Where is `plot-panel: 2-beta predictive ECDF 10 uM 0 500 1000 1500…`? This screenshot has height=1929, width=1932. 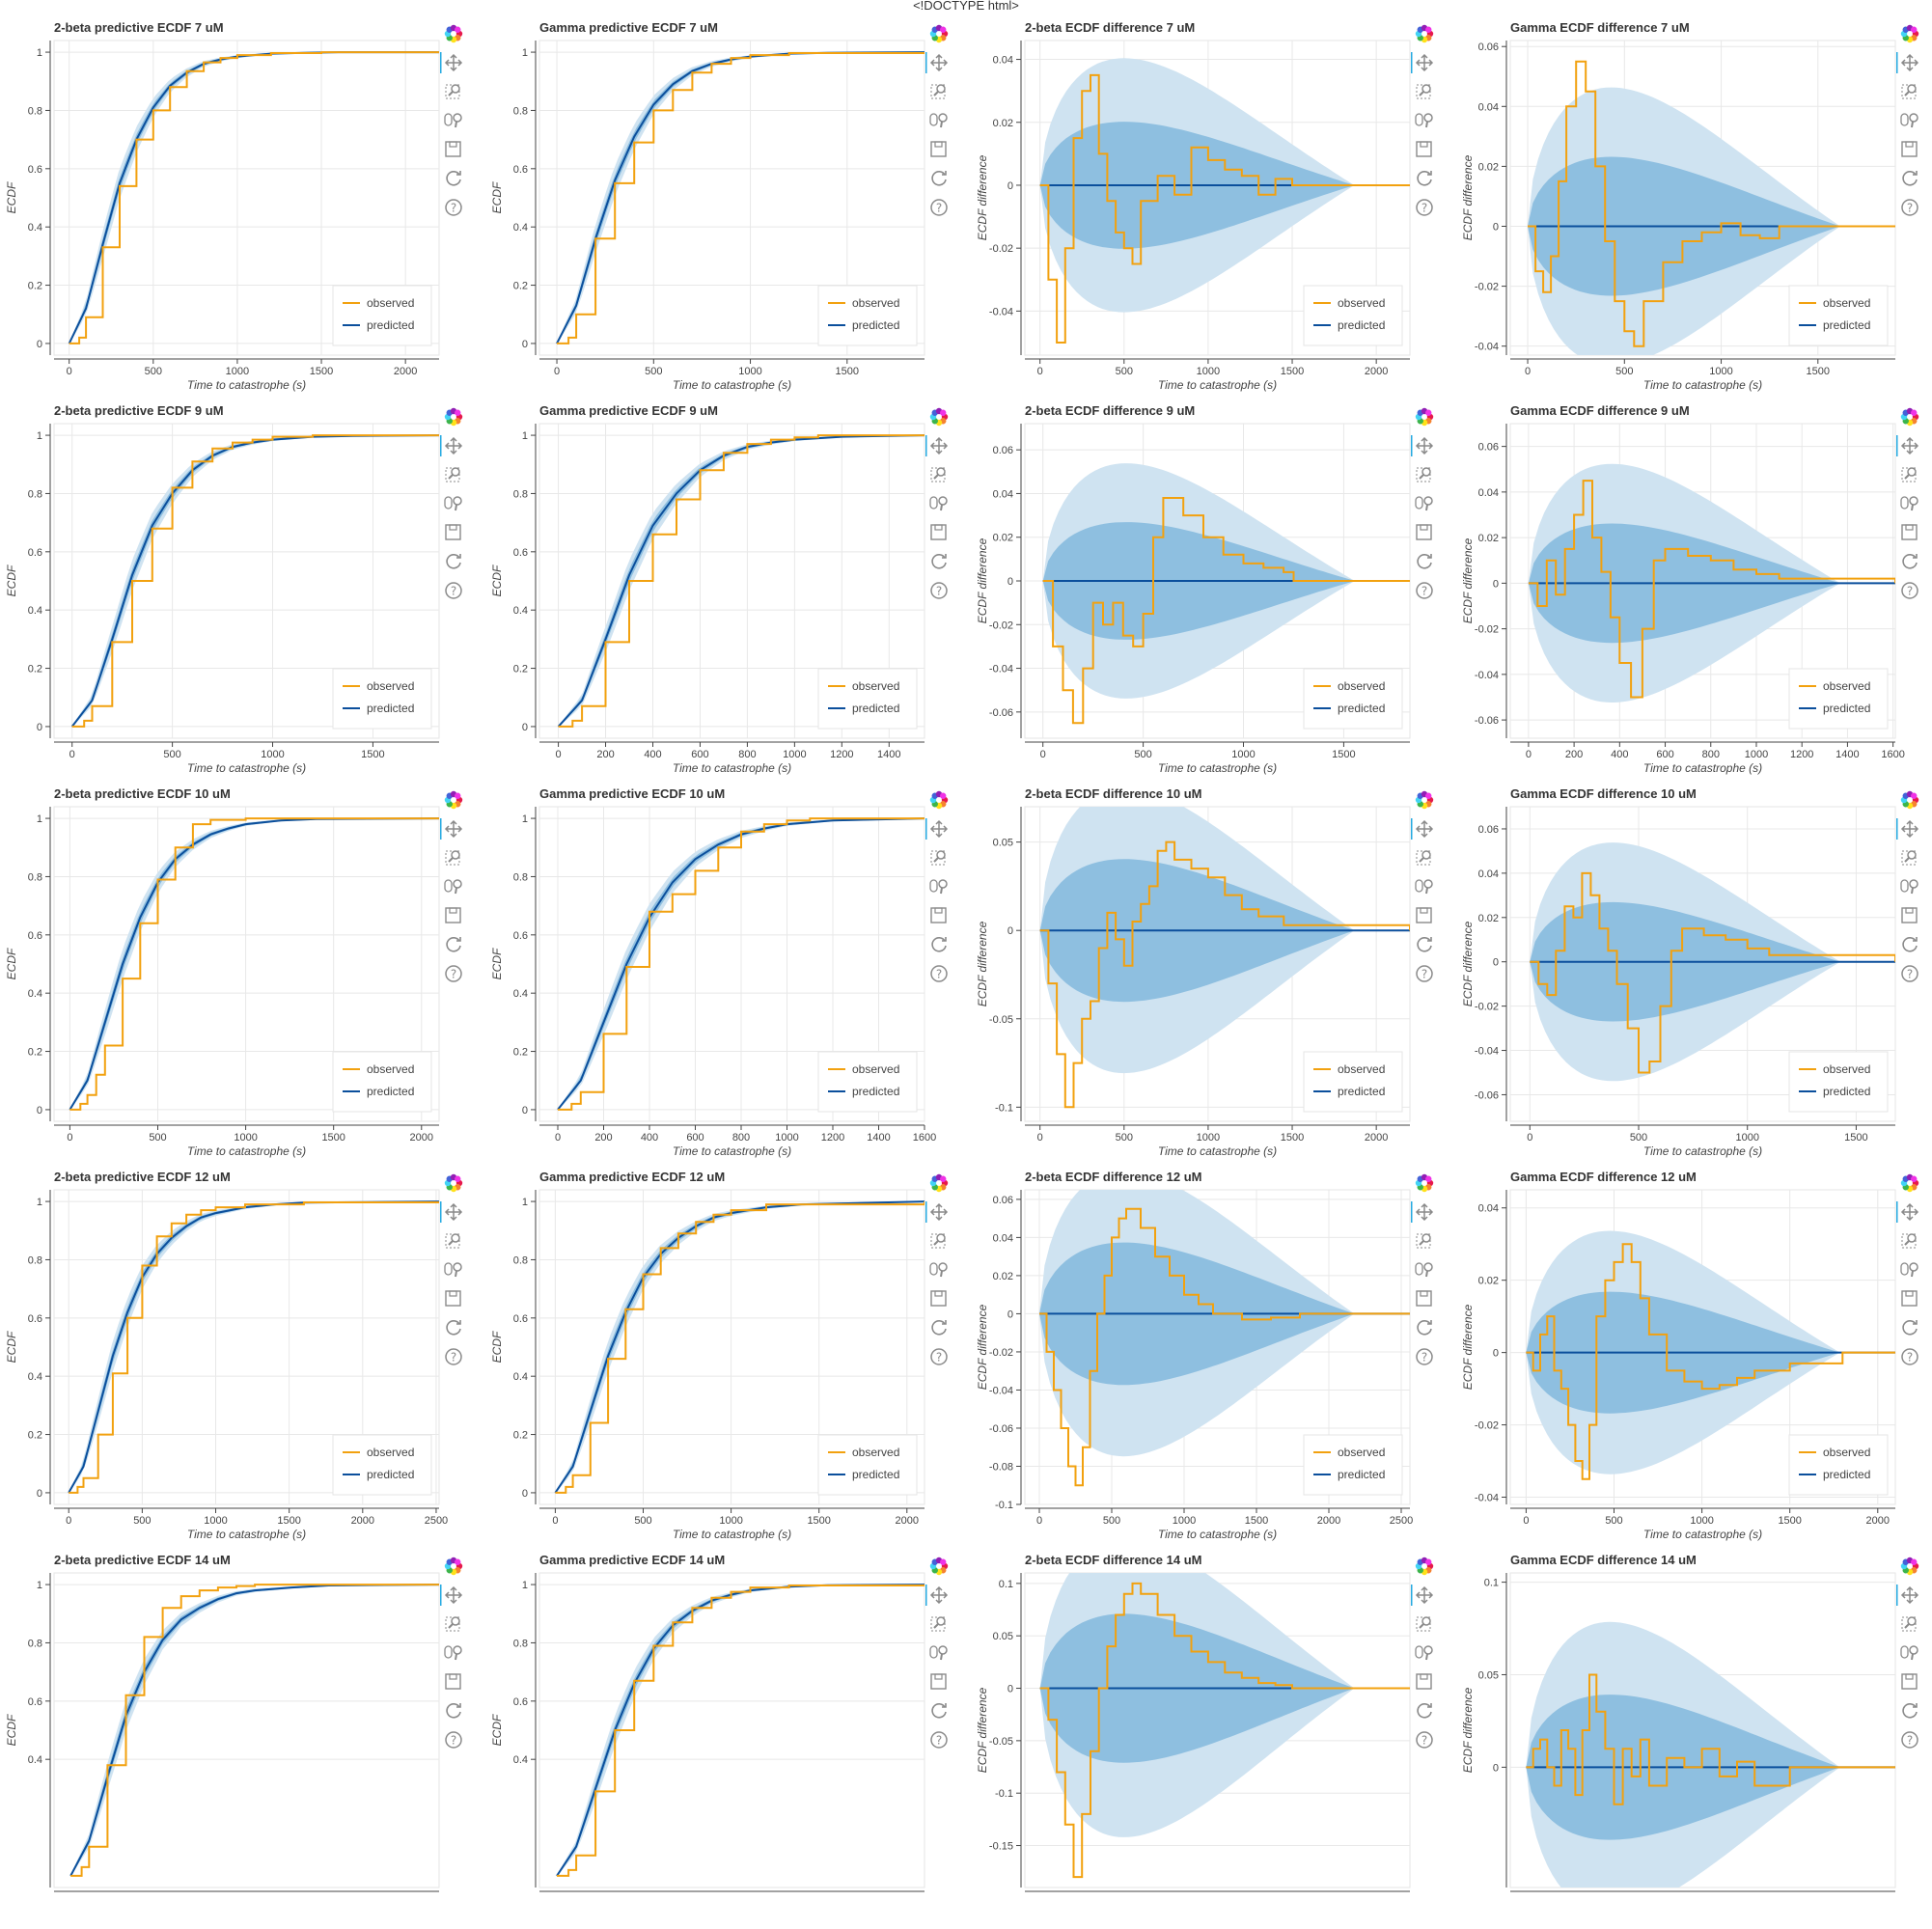
plot-panel: 2-beta predictive ECDF 10 uM 0 500 1000 1500… is located at coordinates (241, 972).